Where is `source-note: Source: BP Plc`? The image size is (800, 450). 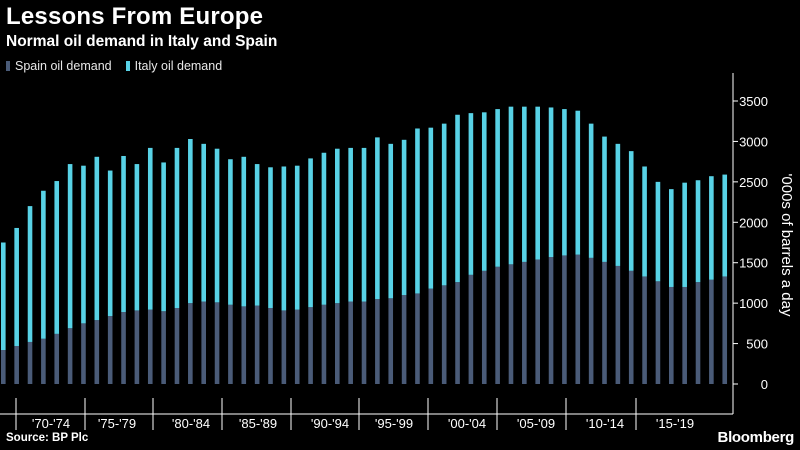 source-note: Source: BP Plc is located at coordinates (47, 438).